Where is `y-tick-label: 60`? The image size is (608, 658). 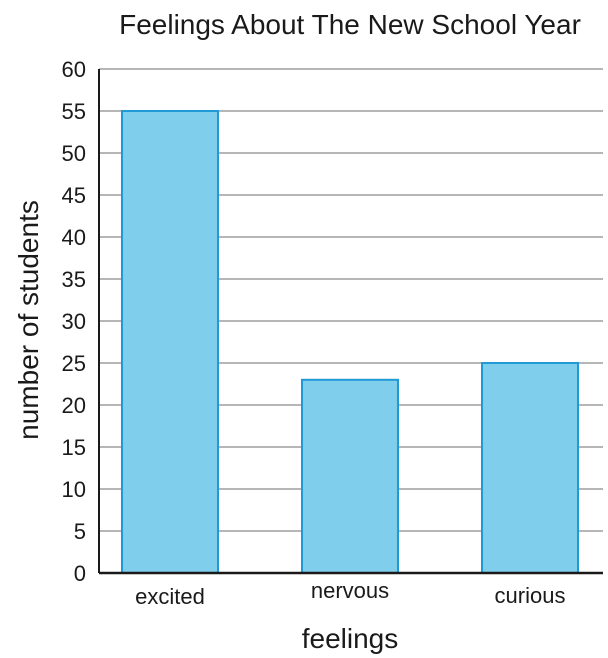 y-tick-label: 60 is located at coordinates (74, 69).